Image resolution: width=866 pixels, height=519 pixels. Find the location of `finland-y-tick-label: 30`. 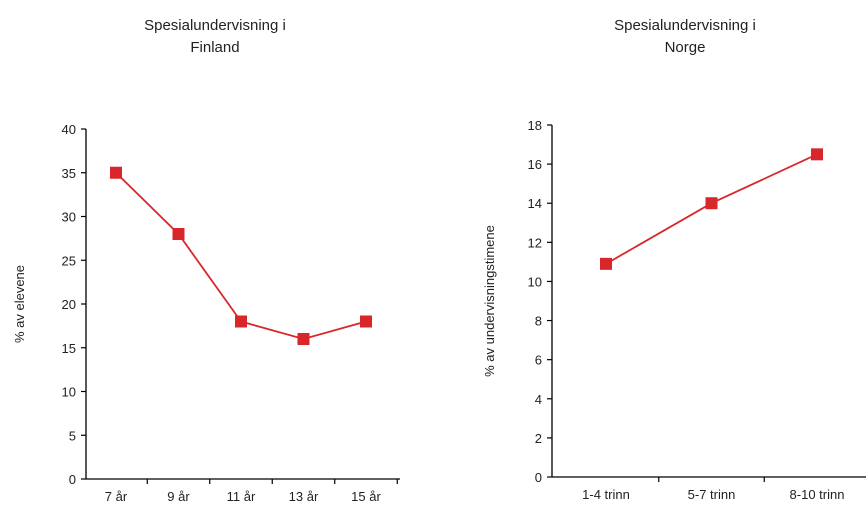

finland-y-tick-label: 30 is located at coordinates (69, 217).